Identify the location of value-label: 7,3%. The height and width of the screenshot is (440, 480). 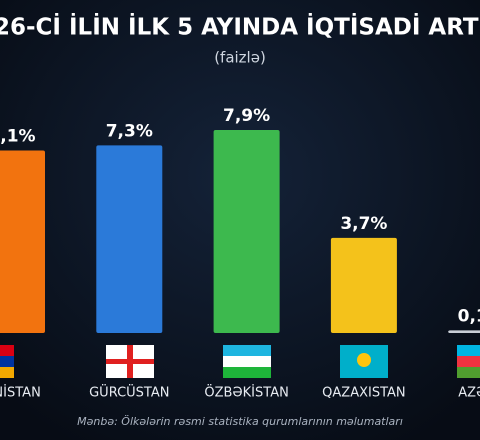
(129, 131).